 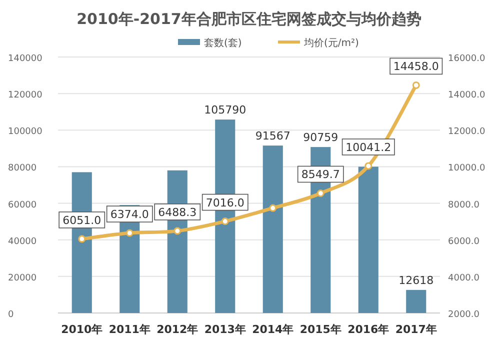 I want to click on x-tick-label: 2012年, so click(x=177, y=329).